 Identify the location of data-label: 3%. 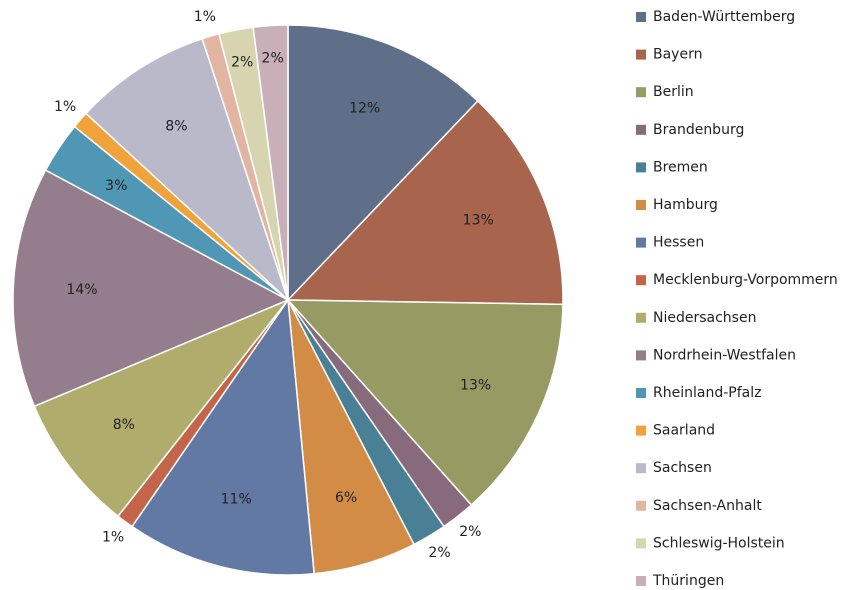
(116, 186).